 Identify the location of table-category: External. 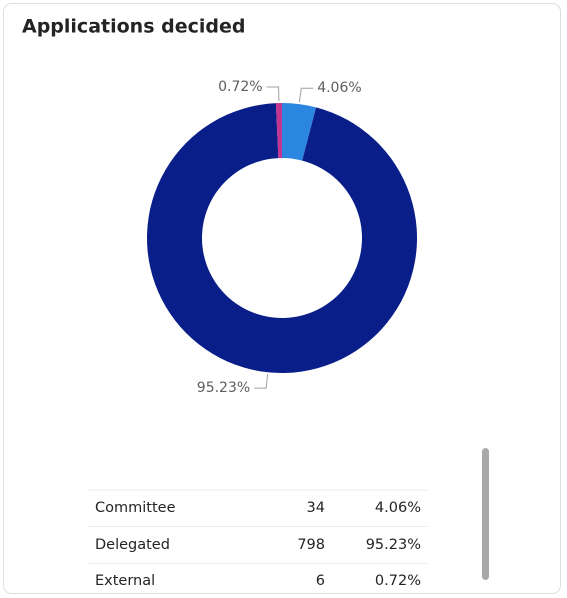
(125, 581).